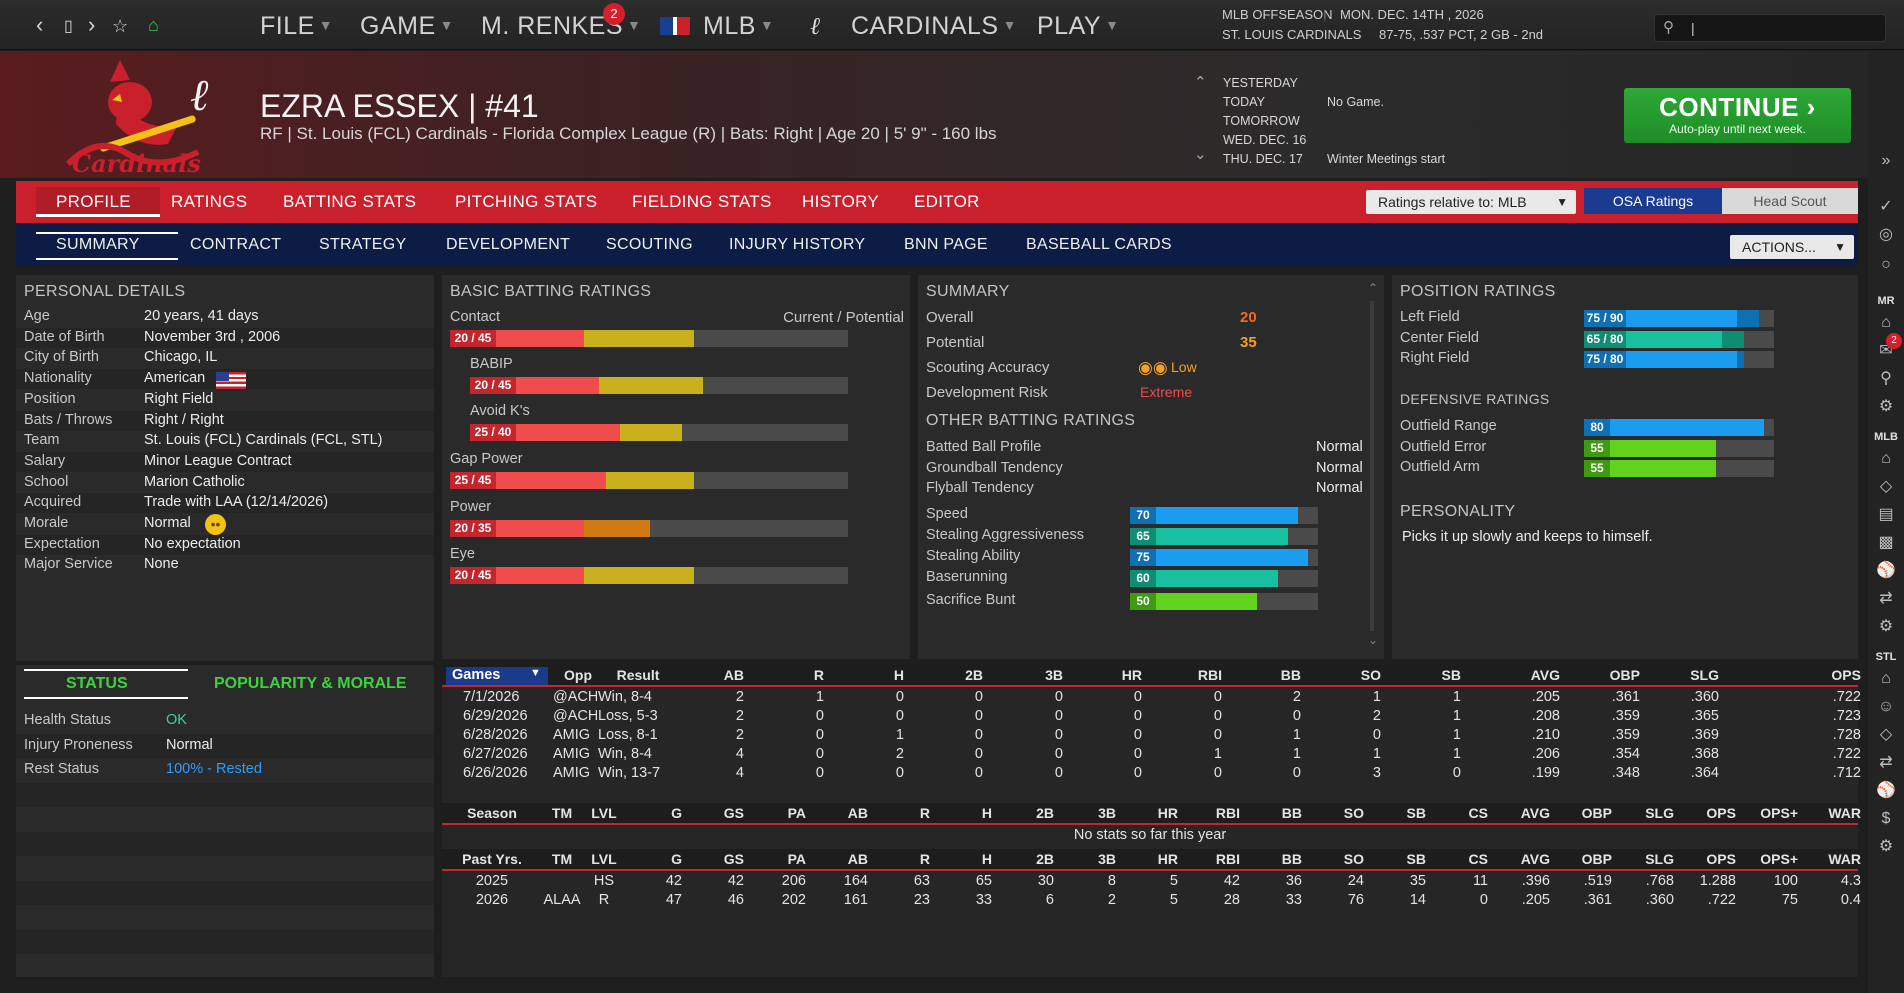 This screenshot has width=1904, height=993. What do you see at coordinates (1737, 115) in the screenshot?
I see `continue-button: CONTINUE › Auto-play until next week.` at bounding box center [1737, 115].